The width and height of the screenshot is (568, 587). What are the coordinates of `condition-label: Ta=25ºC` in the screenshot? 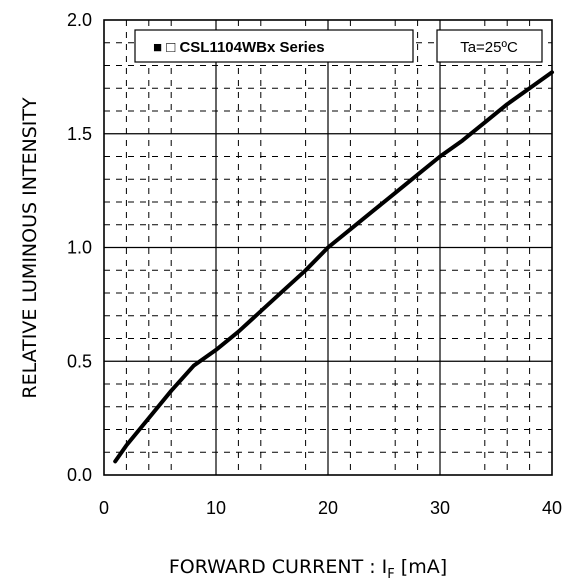 It's located at (489, 47).